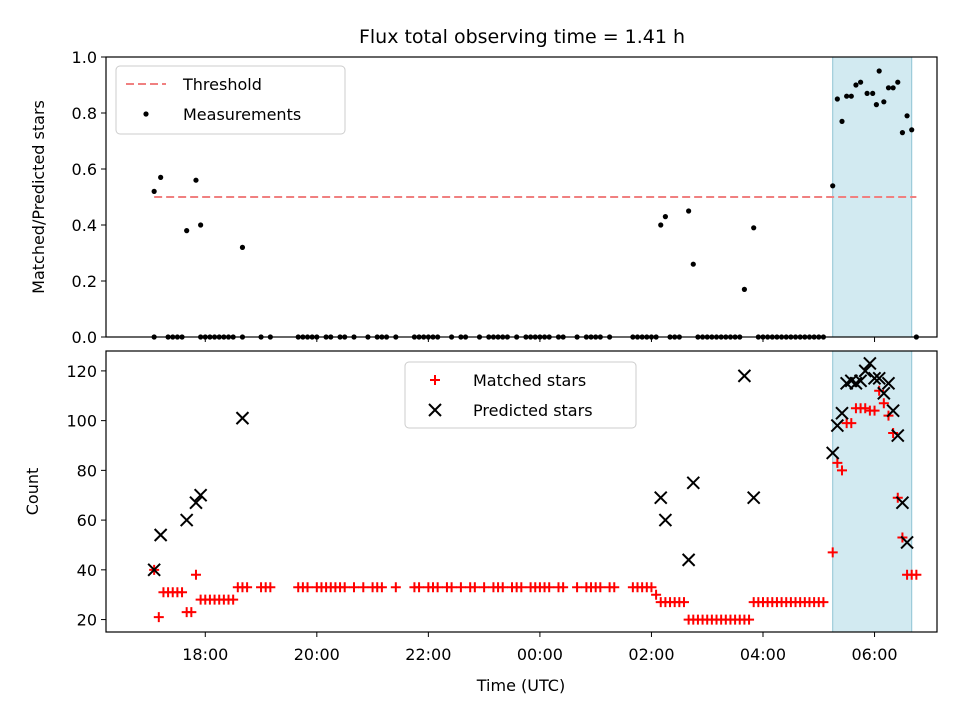 The image size is (960, 720). Describe the element at coordinates (84, 281) in the screenshot. I see `y-tick-label: 0.2` at that location.